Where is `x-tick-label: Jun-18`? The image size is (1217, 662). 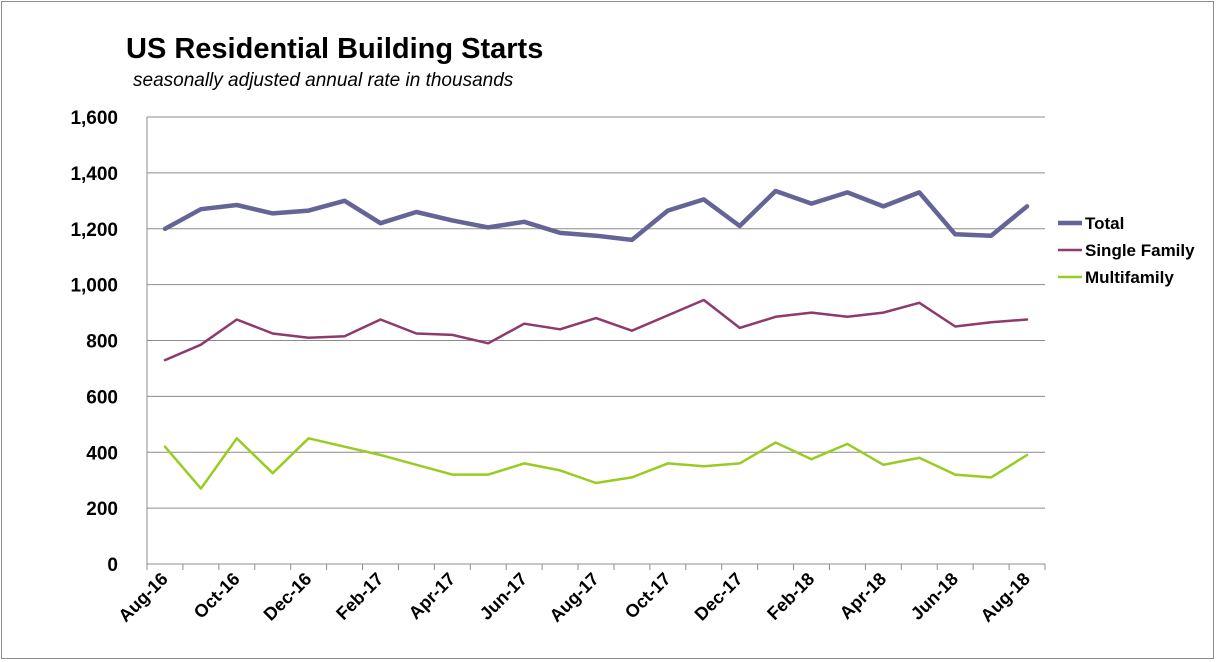 x-tick-label: Jun-18 is located at coordinates (934, 596).